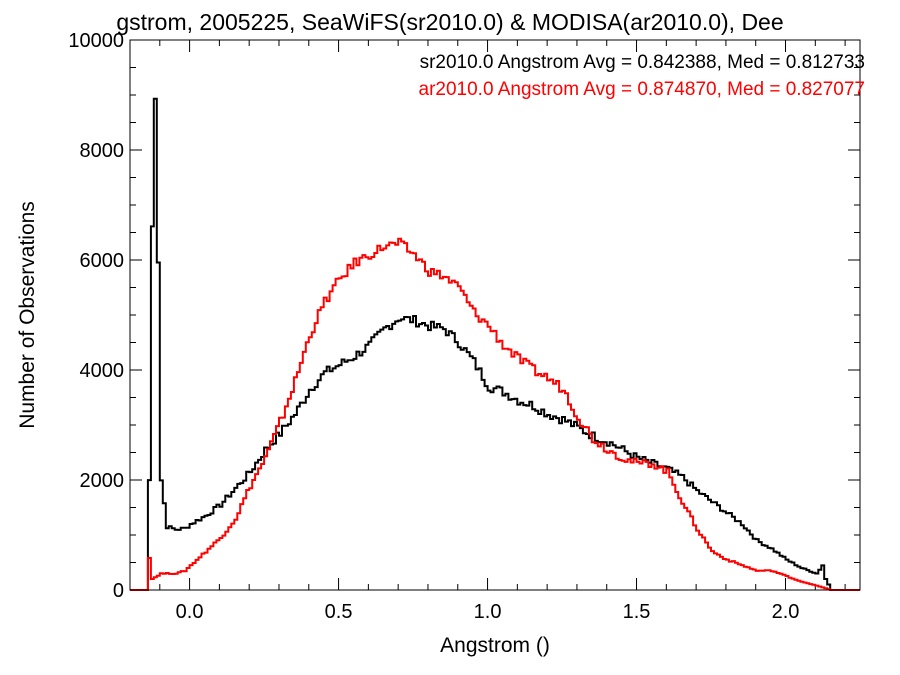 This screenshot has width=900, height=675. I want to click on x-tick-label: 1.5, so click(637, 612).